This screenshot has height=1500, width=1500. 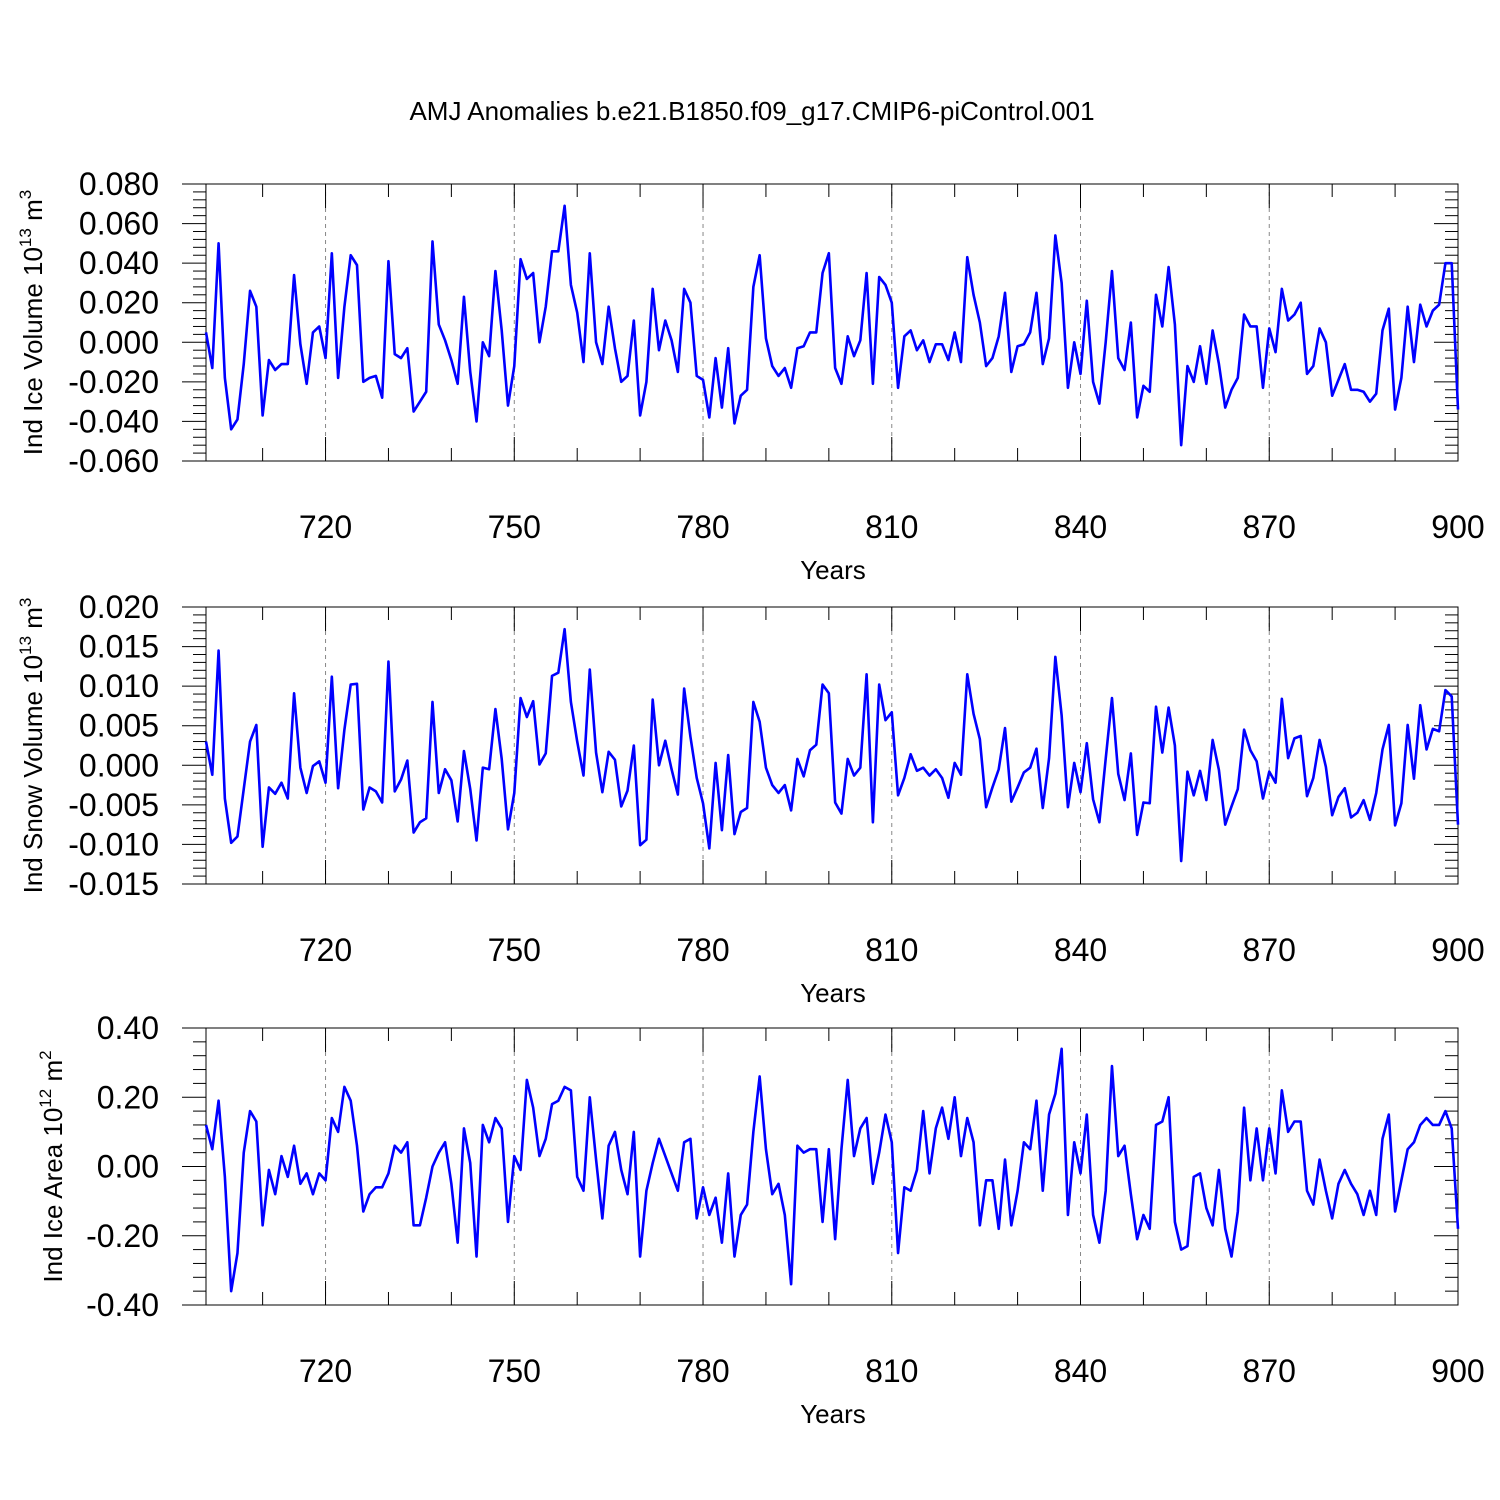 I want to click on y-tick-label: -0.20, so click(x=122, y=1236).